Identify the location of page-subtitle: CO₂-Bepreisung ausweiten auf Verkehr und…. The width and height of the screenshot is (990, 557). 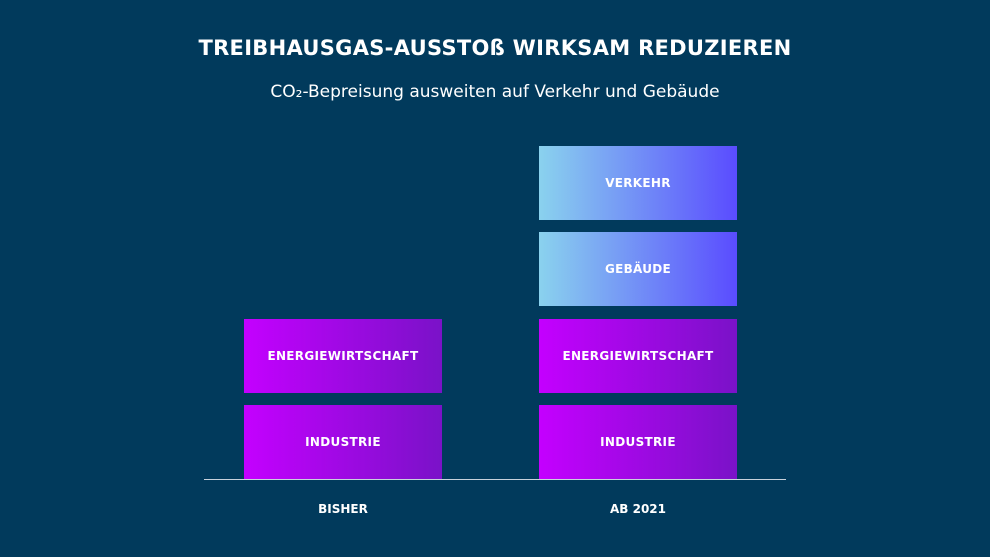
(495, 92).